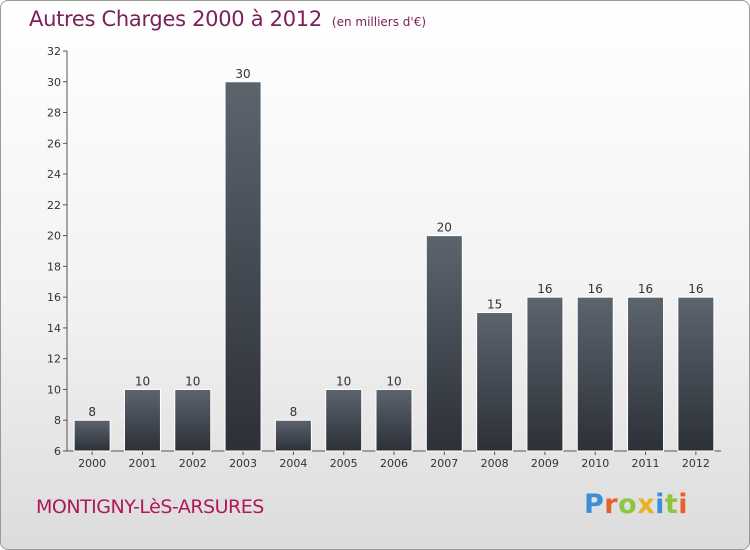 Image resolution: width=750 pixels, height=550 pixels. I want to click on logo-letter: P, so click(594, 504).